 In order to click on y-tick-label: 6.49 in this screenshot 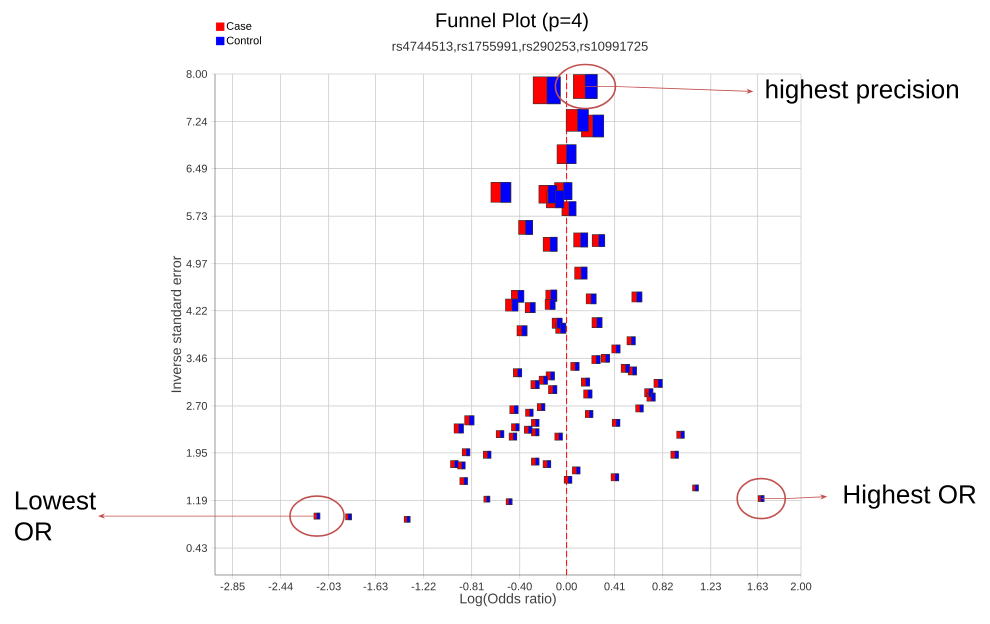, I will do `click(196, 168)`.